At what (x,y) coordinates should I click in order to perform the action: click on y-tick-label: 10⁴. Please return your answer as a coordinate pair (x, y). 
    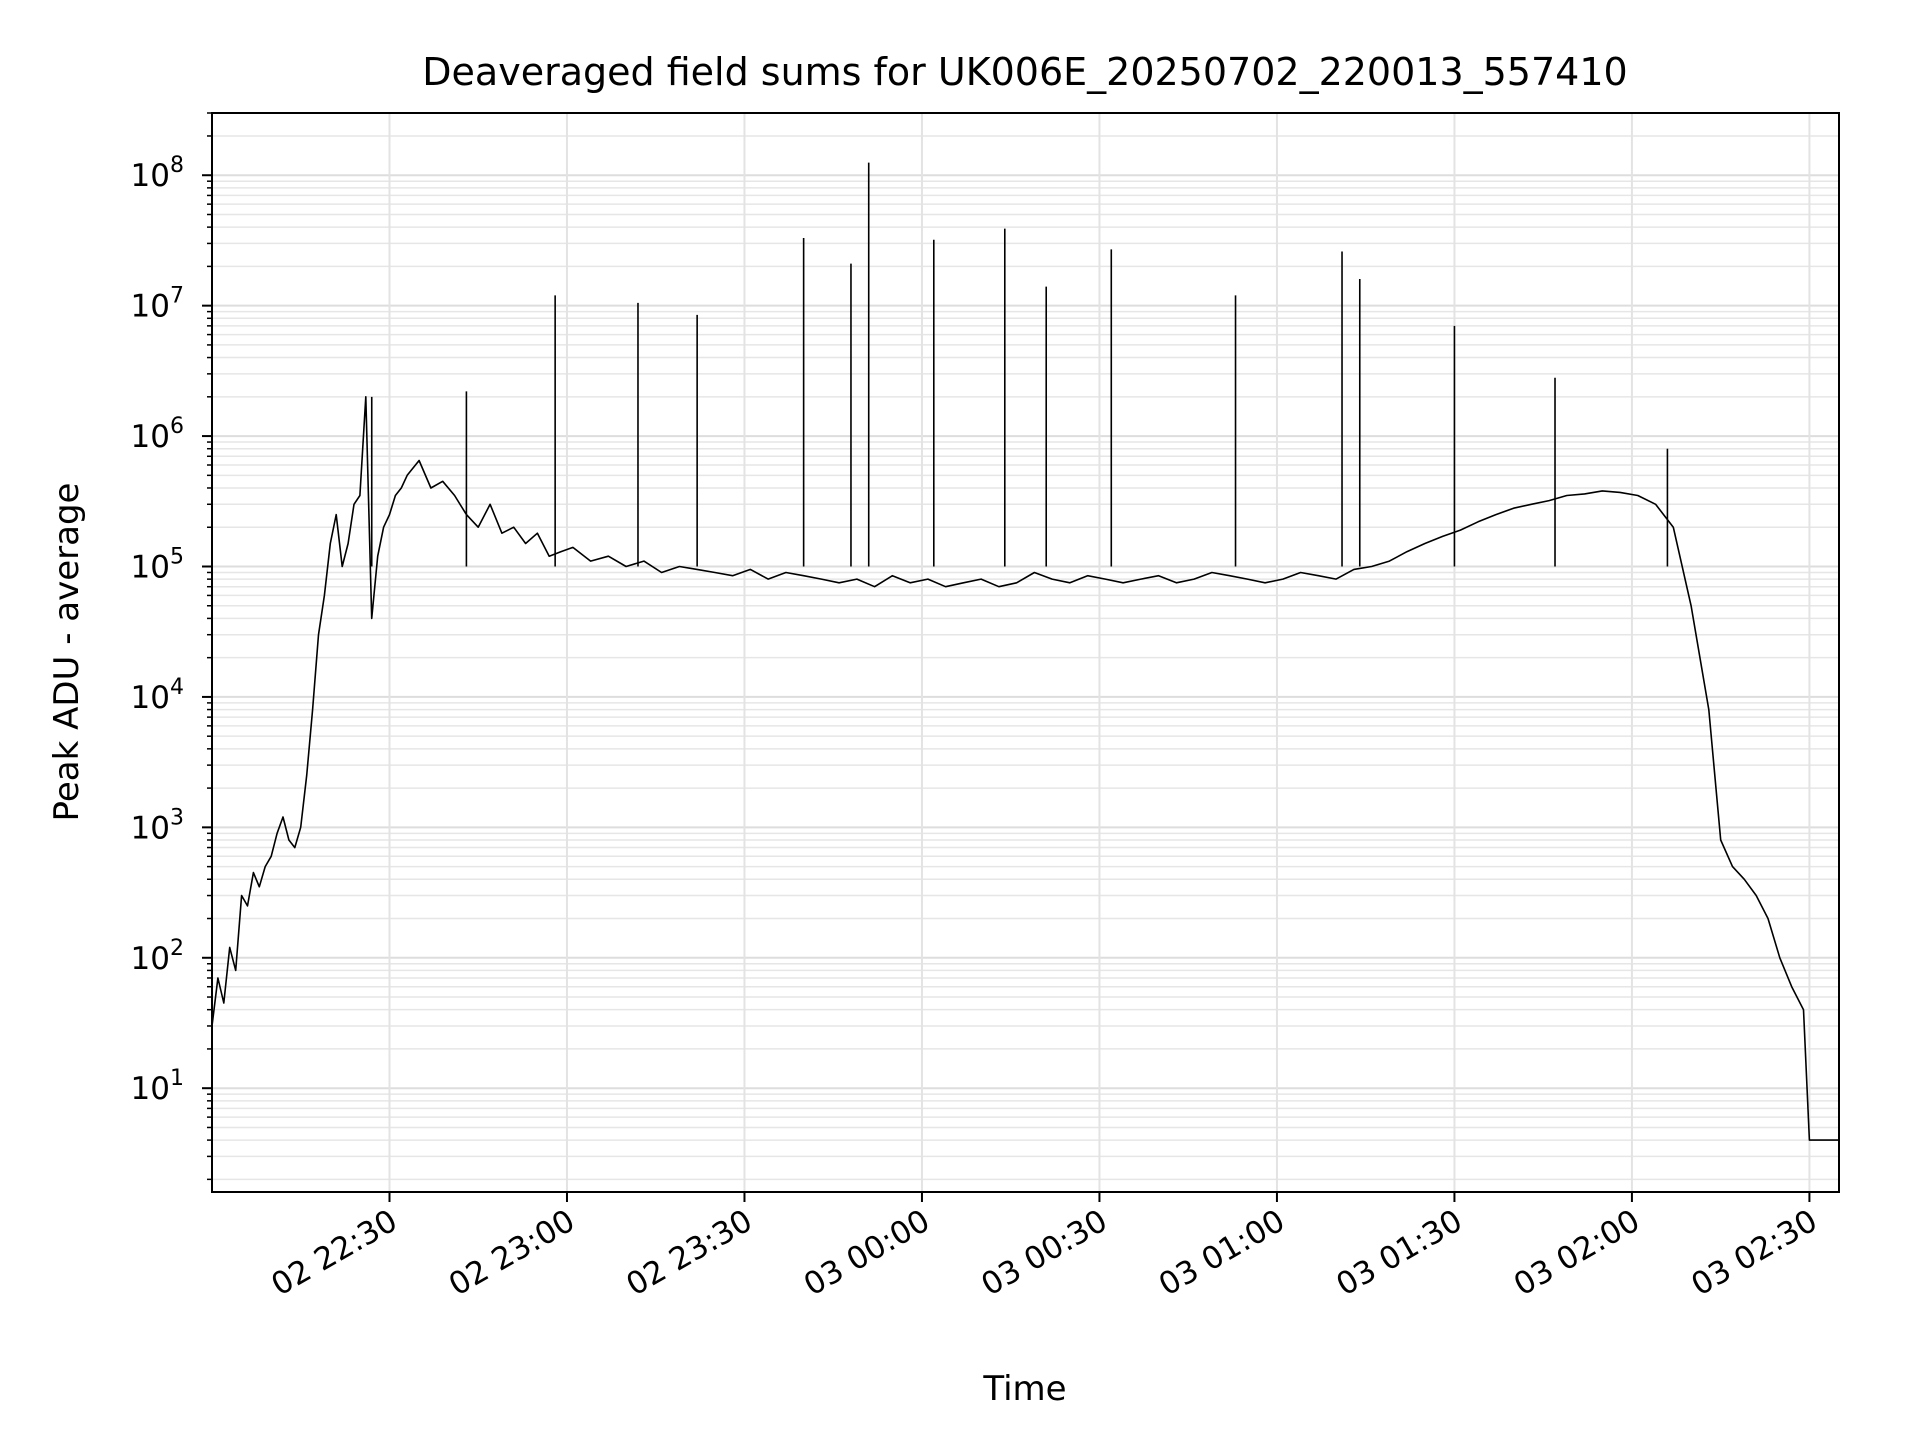
    Looking at the image, I should click on (157, 695).